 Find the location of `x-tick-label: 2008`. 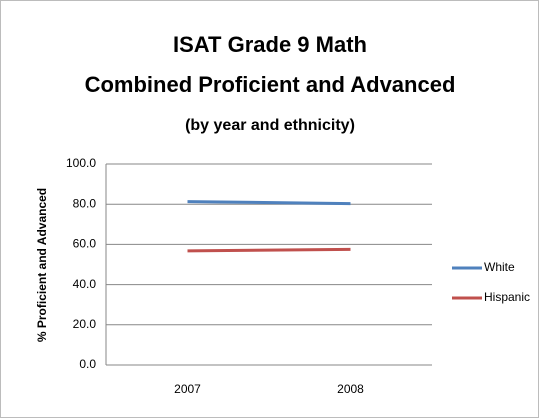

x-tick-label: 2008 is located at coordinates (350, 389).